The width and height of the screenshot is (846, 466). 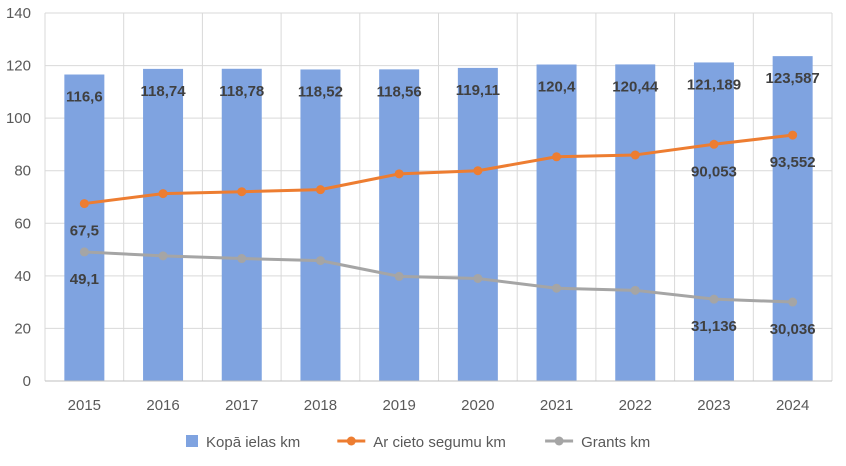 I want to click on x-tick-label: 2019, so click(x=398, y=405).